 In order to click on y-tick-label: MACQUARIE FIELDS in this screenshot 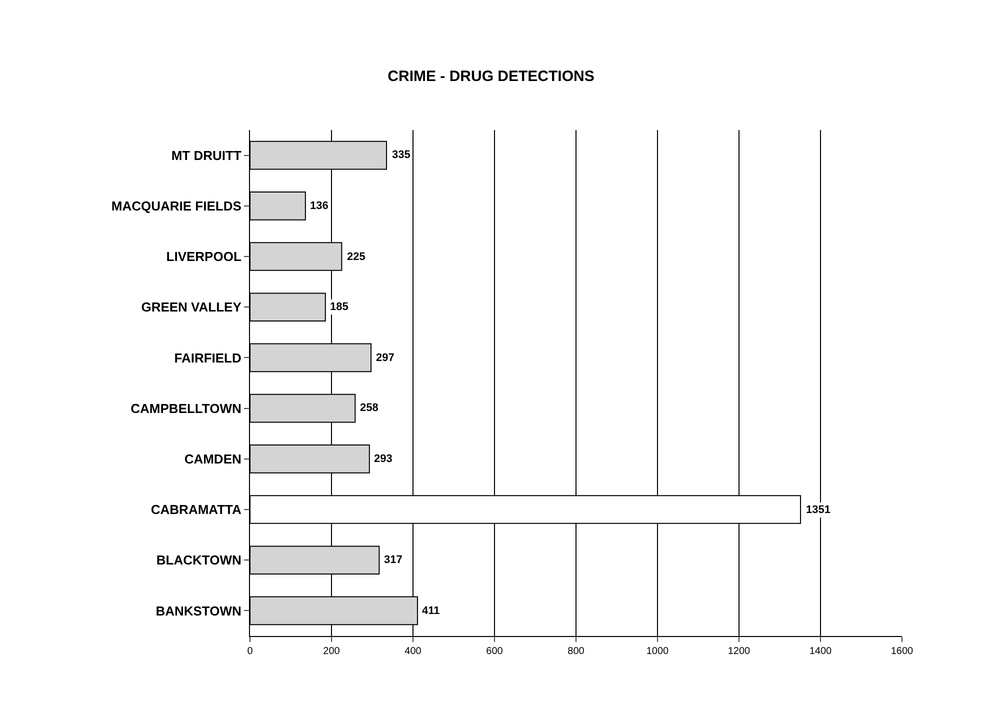, I will do `click(176, 206)`.